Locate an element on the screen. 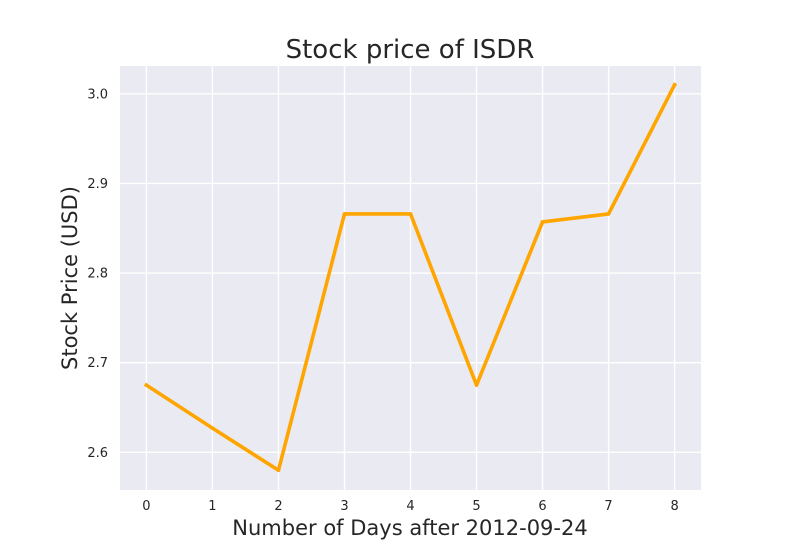  x-axis-ticks: 0 1 2 3 4 5 6 7 8 is located at coordinates (410, 506).